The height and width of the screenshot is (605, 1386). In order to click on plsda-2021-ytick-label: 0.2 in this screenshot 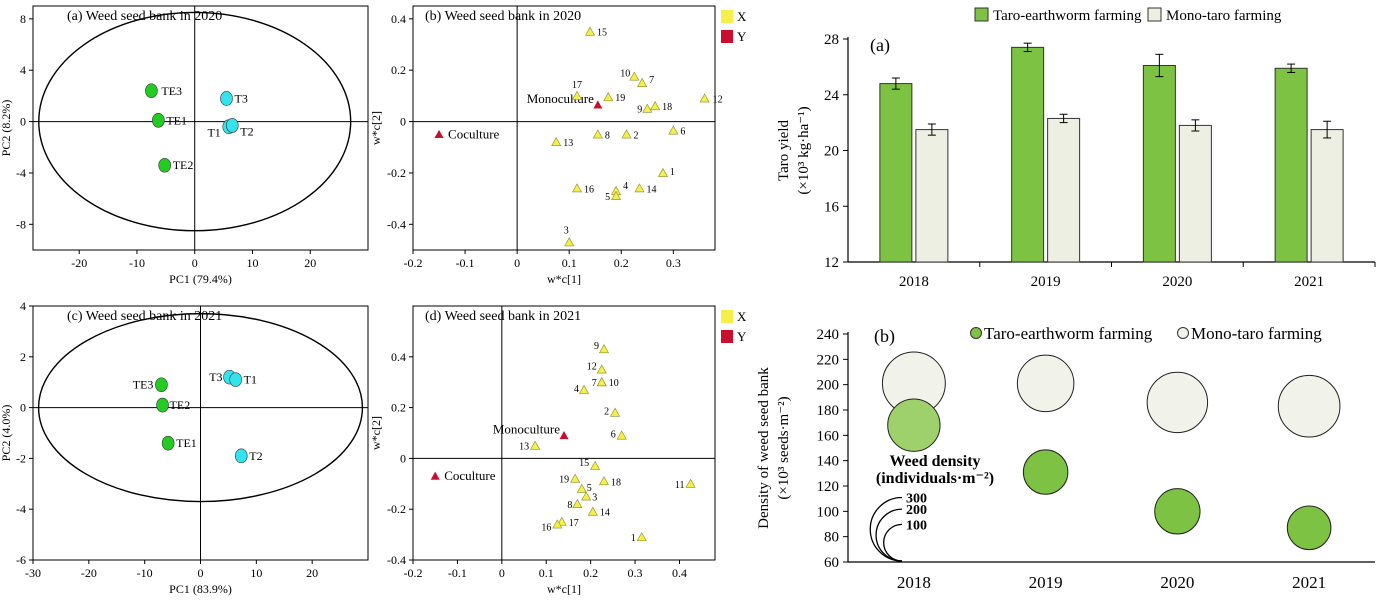, I will do `click(398, 408)`.